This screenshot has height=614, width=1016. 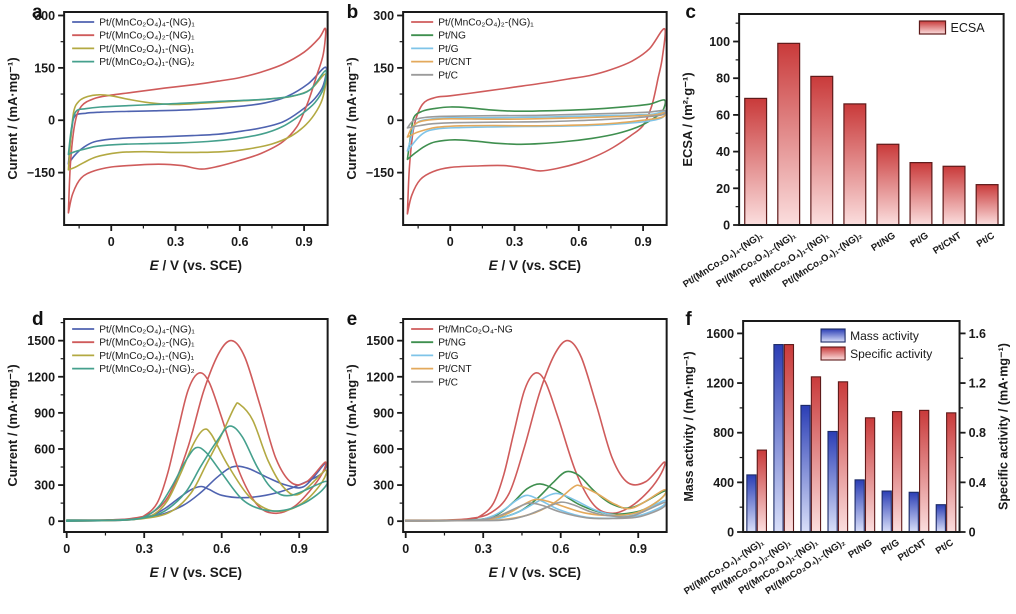 I want to click on svg-text: 0.4, so click(x=977, y=483).